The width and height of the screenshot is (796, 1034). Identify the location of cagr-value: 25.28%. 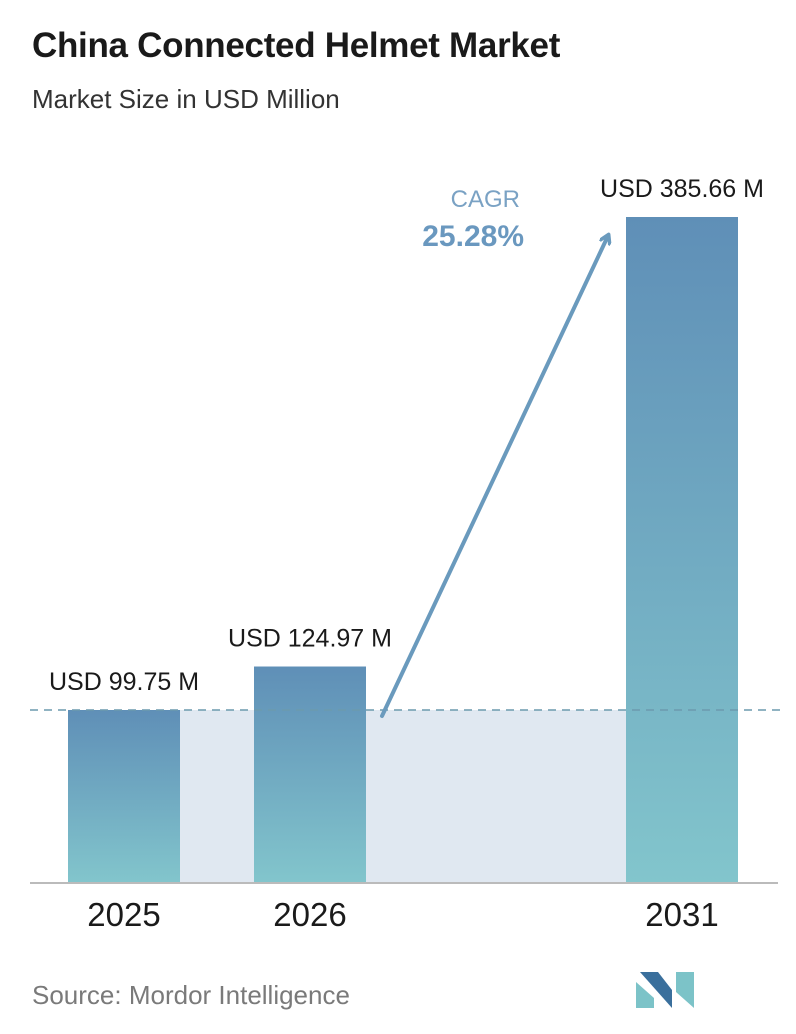
(473, 236).